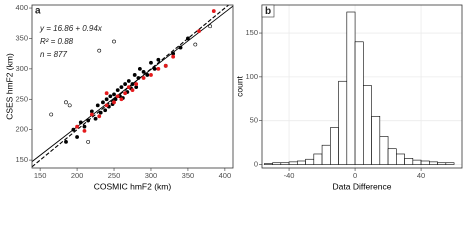  I want to click on x-tick-label: 350, so click(188, 175).